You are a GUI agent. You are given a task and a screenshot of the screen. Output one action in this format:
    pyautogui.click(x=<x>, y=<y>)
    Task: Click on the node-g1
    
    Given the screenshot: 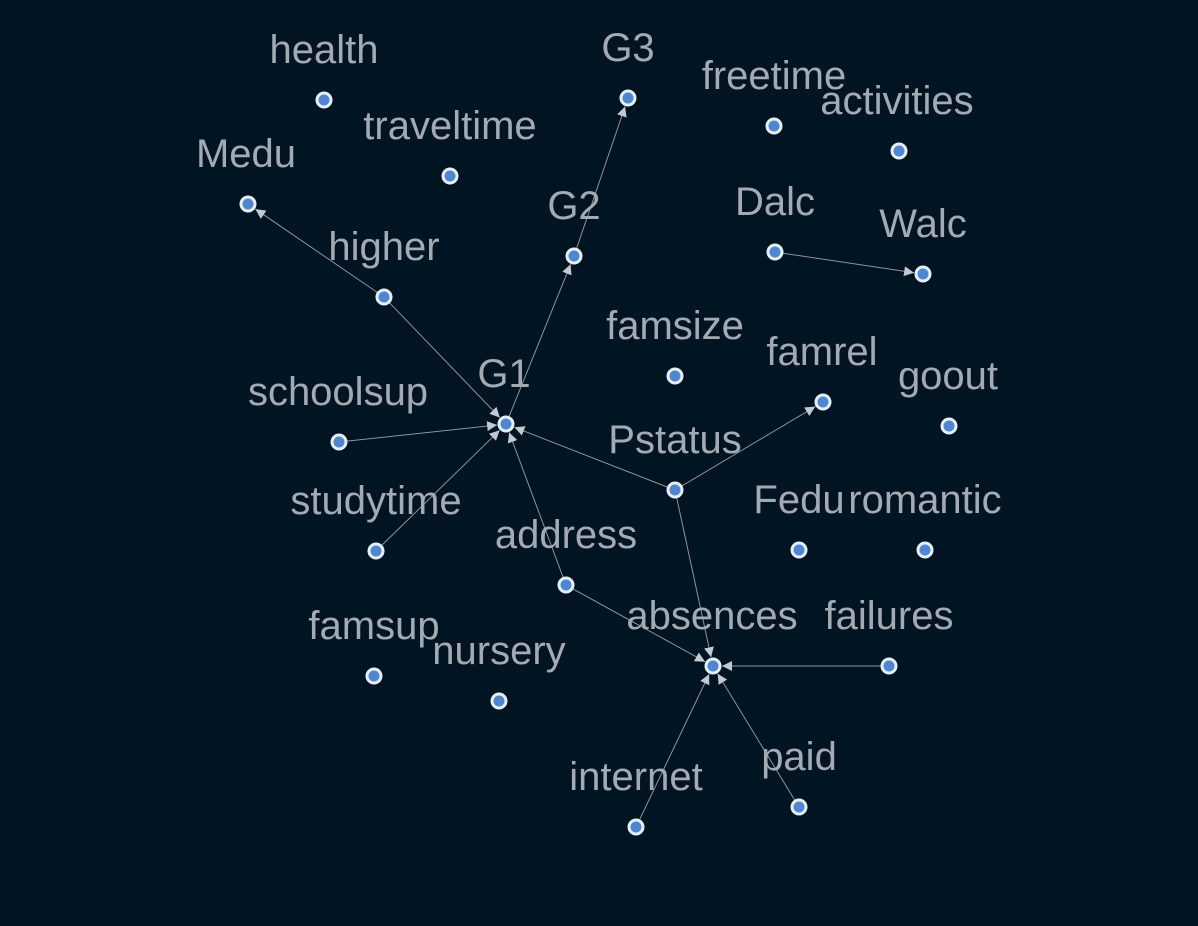 What is the action you would take?
    pyautogui.click(x=506, y=424)
    